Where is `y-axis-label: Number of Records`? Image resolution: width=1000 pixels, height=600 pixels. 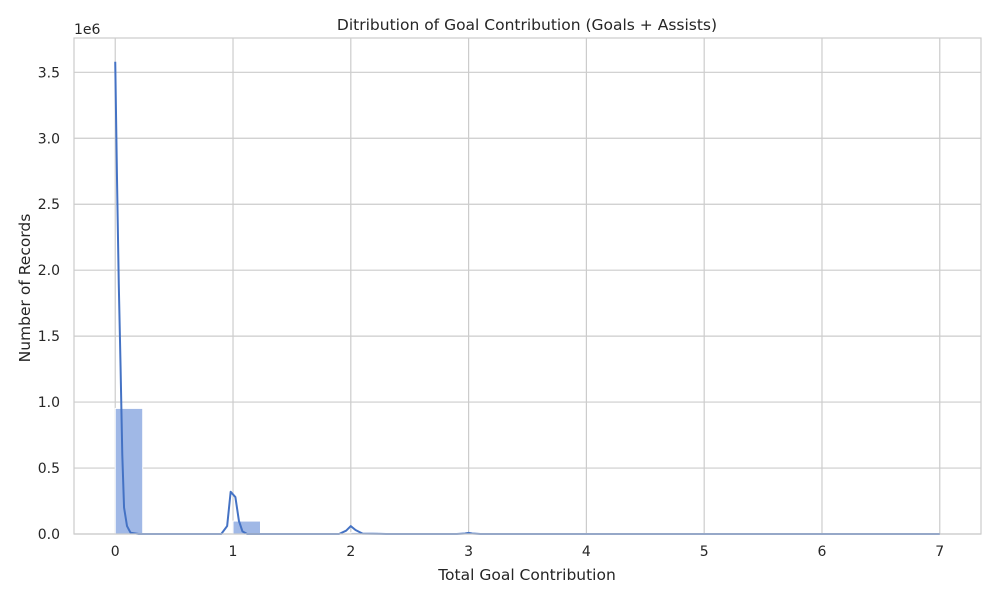 y-axis-label: Number of Records is located at coordinates (25, 288).